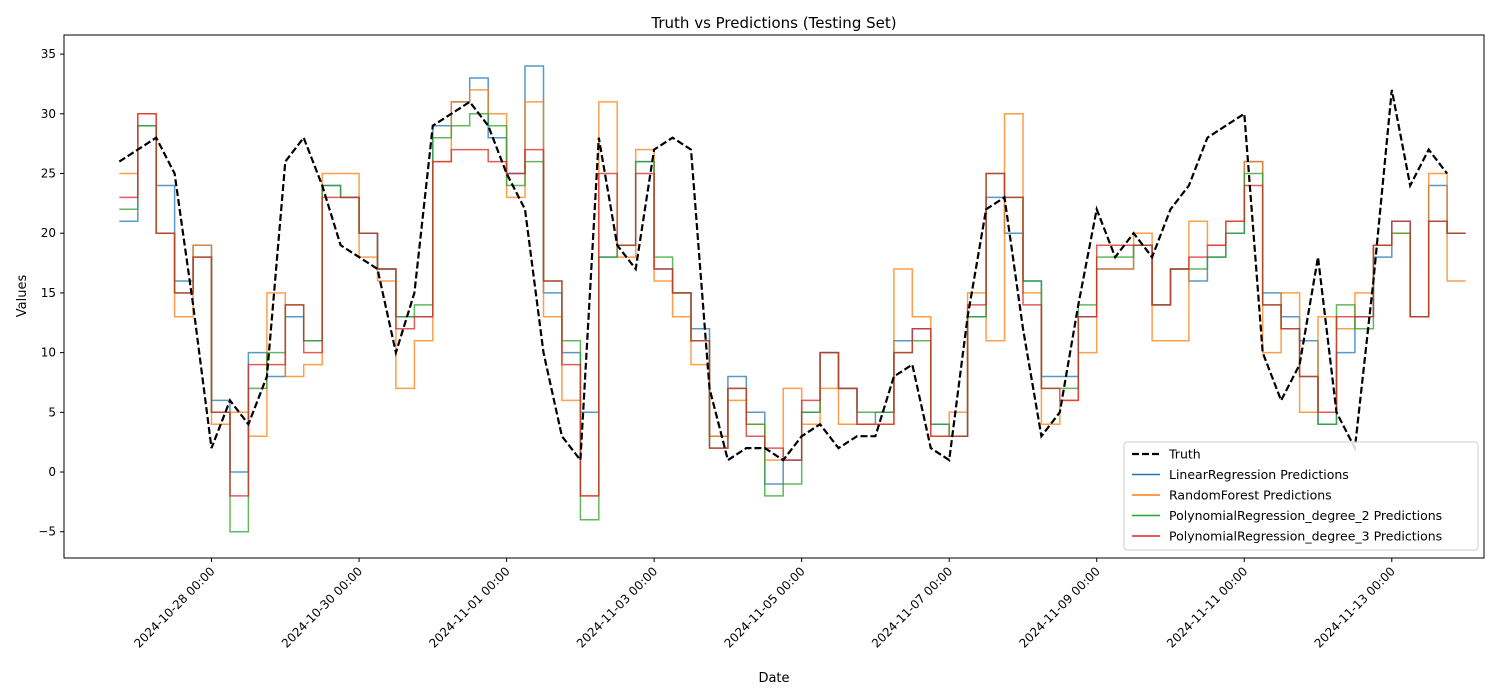  What do you see at coordinates (1184, 454) in the screenshot?
I see `legend-entry-label: Truth` at bounding box center [1184, 454].